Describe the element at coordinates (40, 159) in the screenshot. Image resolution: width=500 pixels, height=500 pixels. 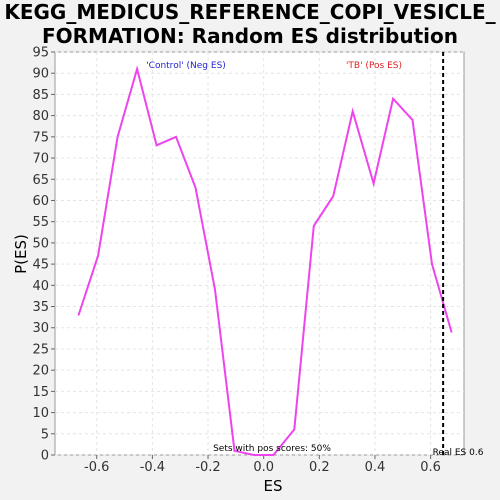
I see `y-tick-label: 70` at that location.